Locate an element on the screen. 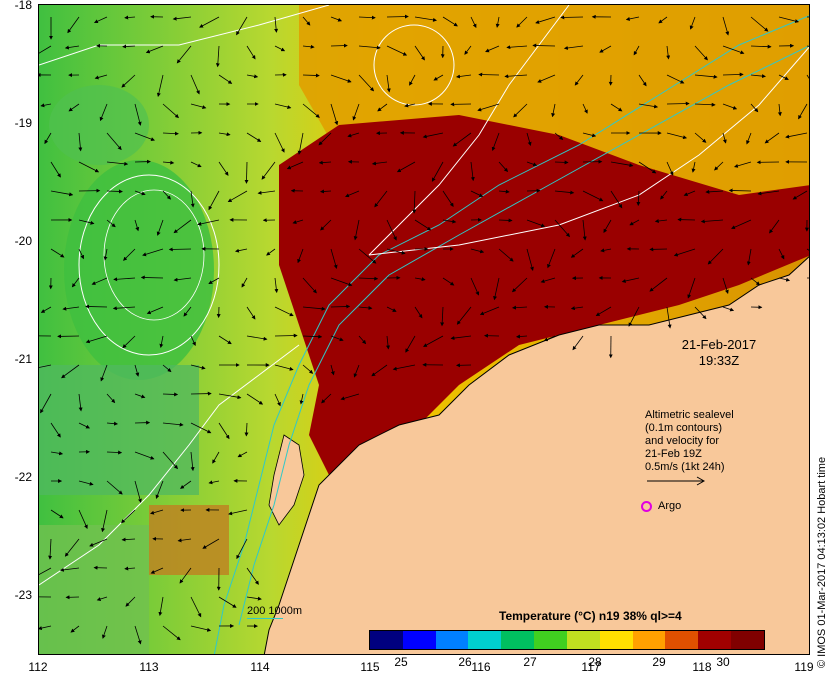  colorbar-title: Temperature (°C) n19 38% ql>=4 is located at coordinates (590, 616).